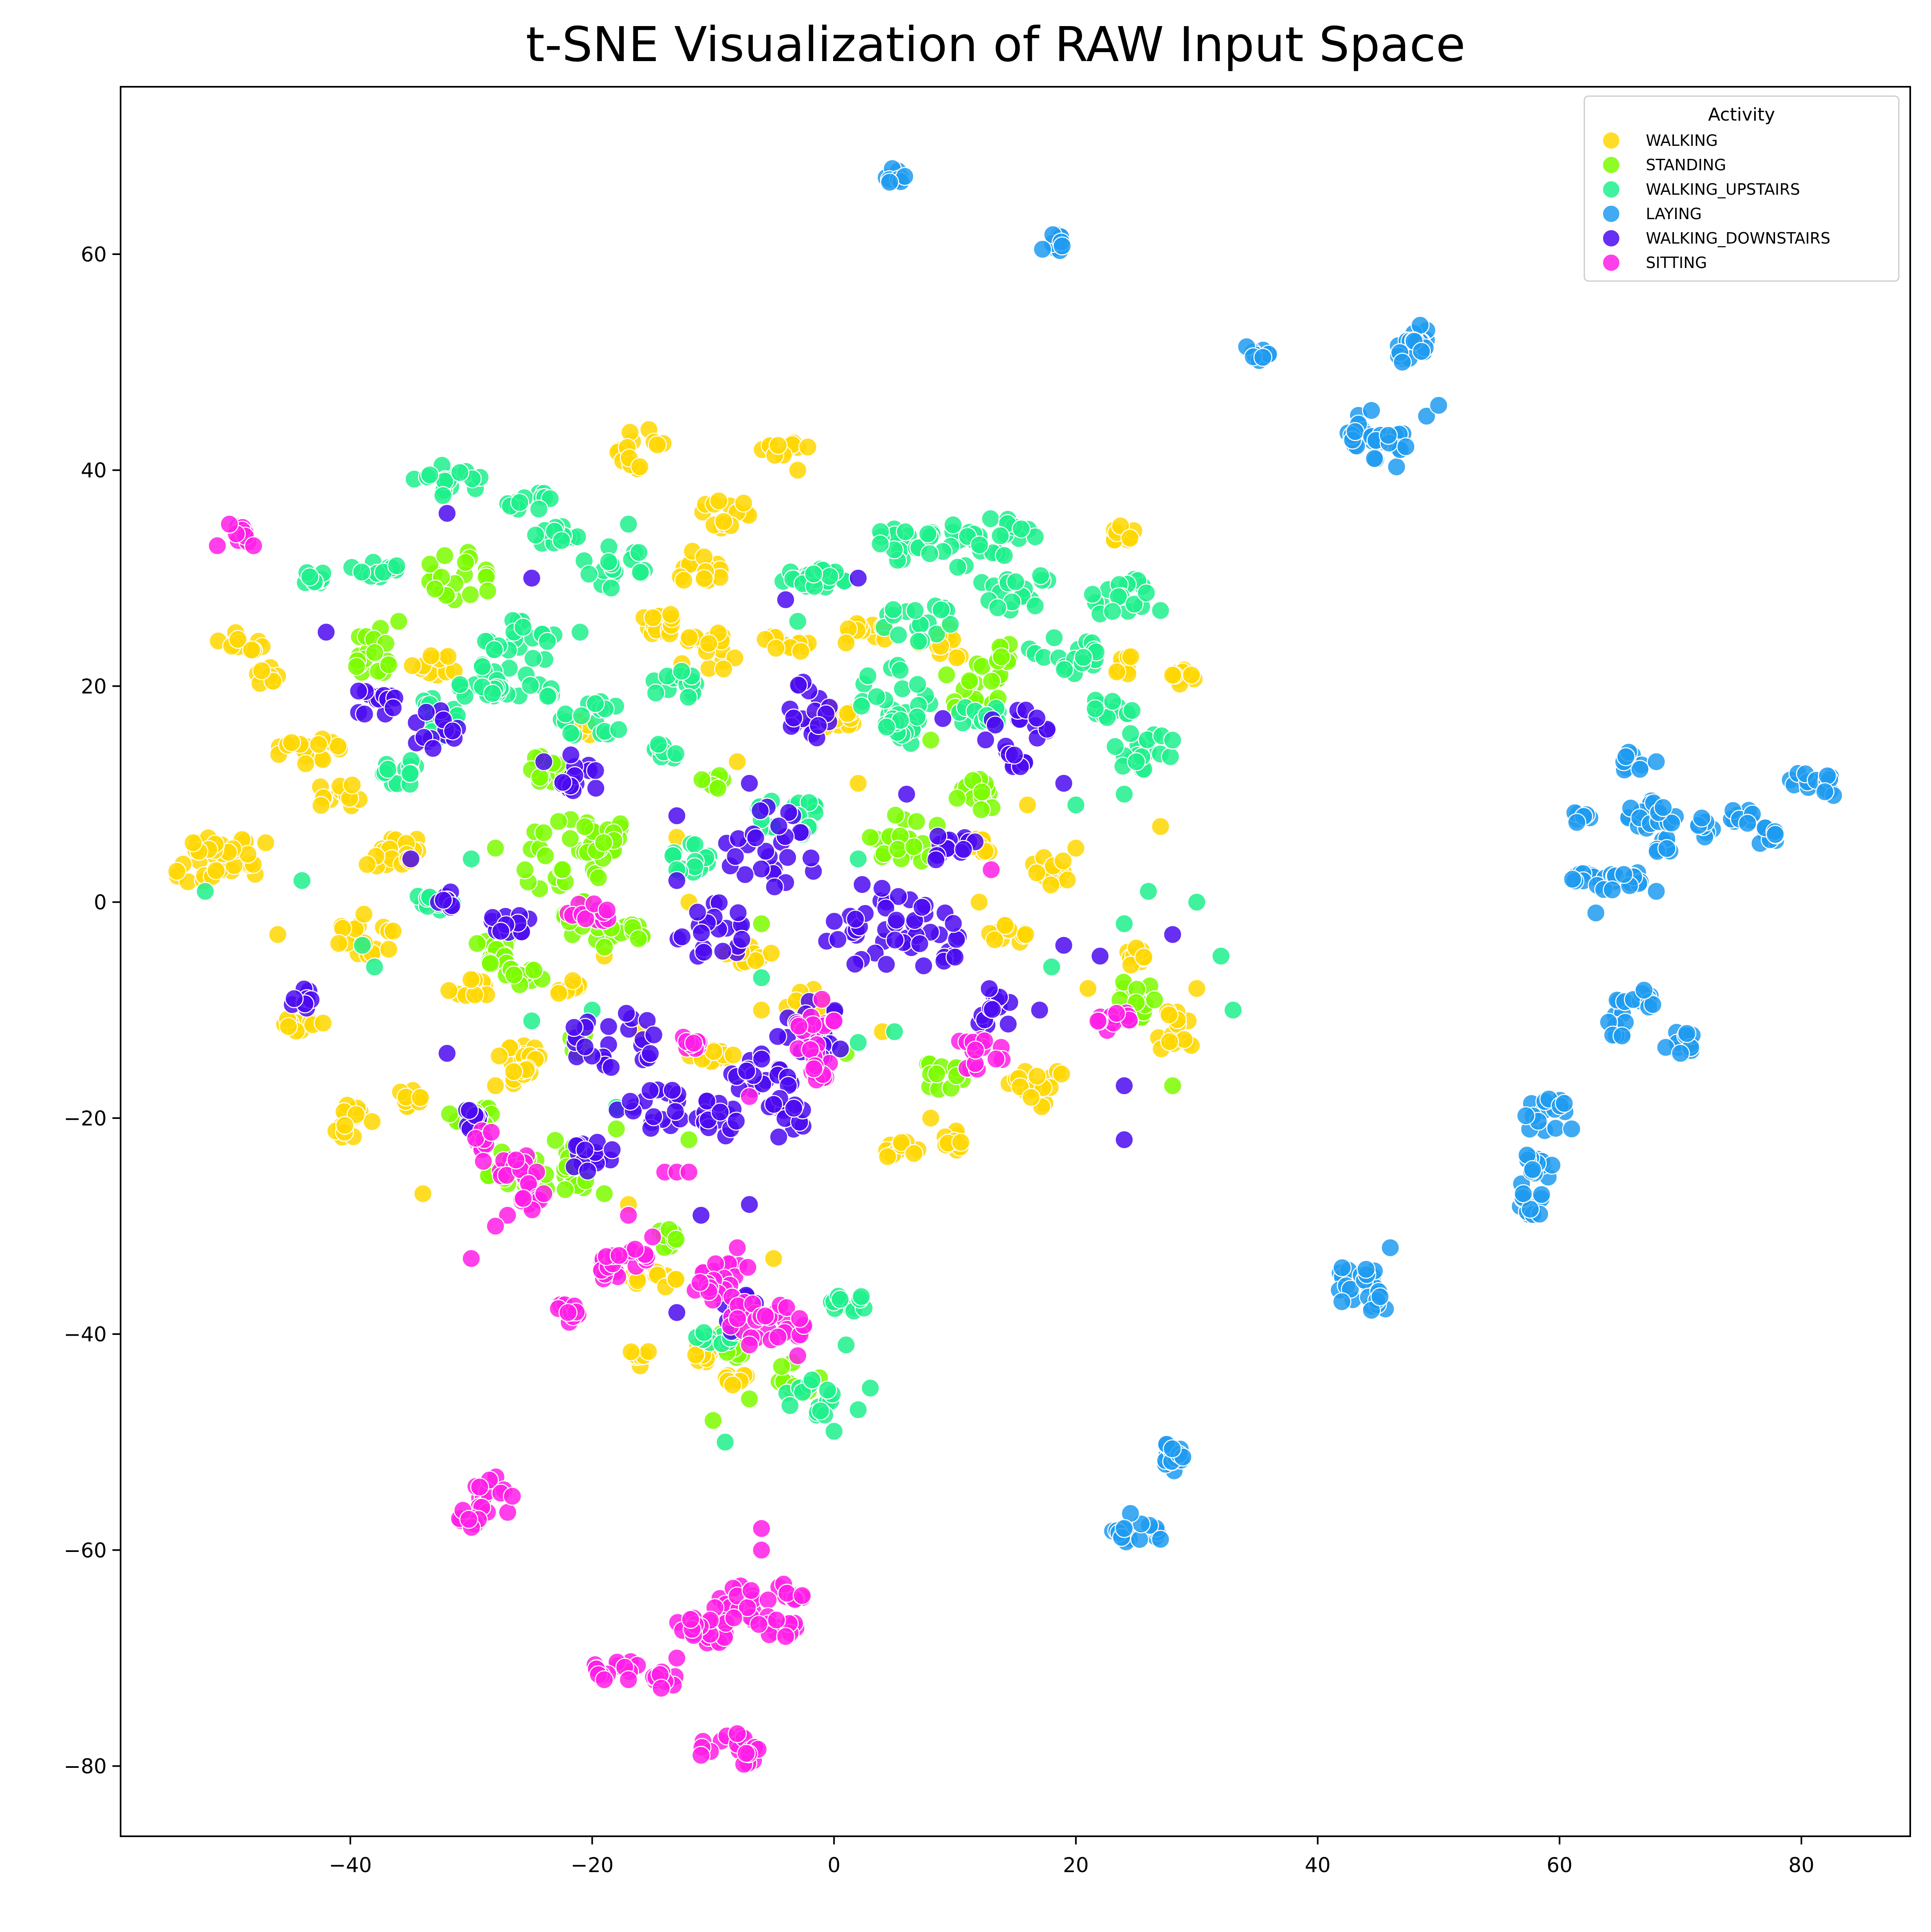  I want to click on chart-title: t-SNE Visualization of RAW Input Space, so click(995, 44).